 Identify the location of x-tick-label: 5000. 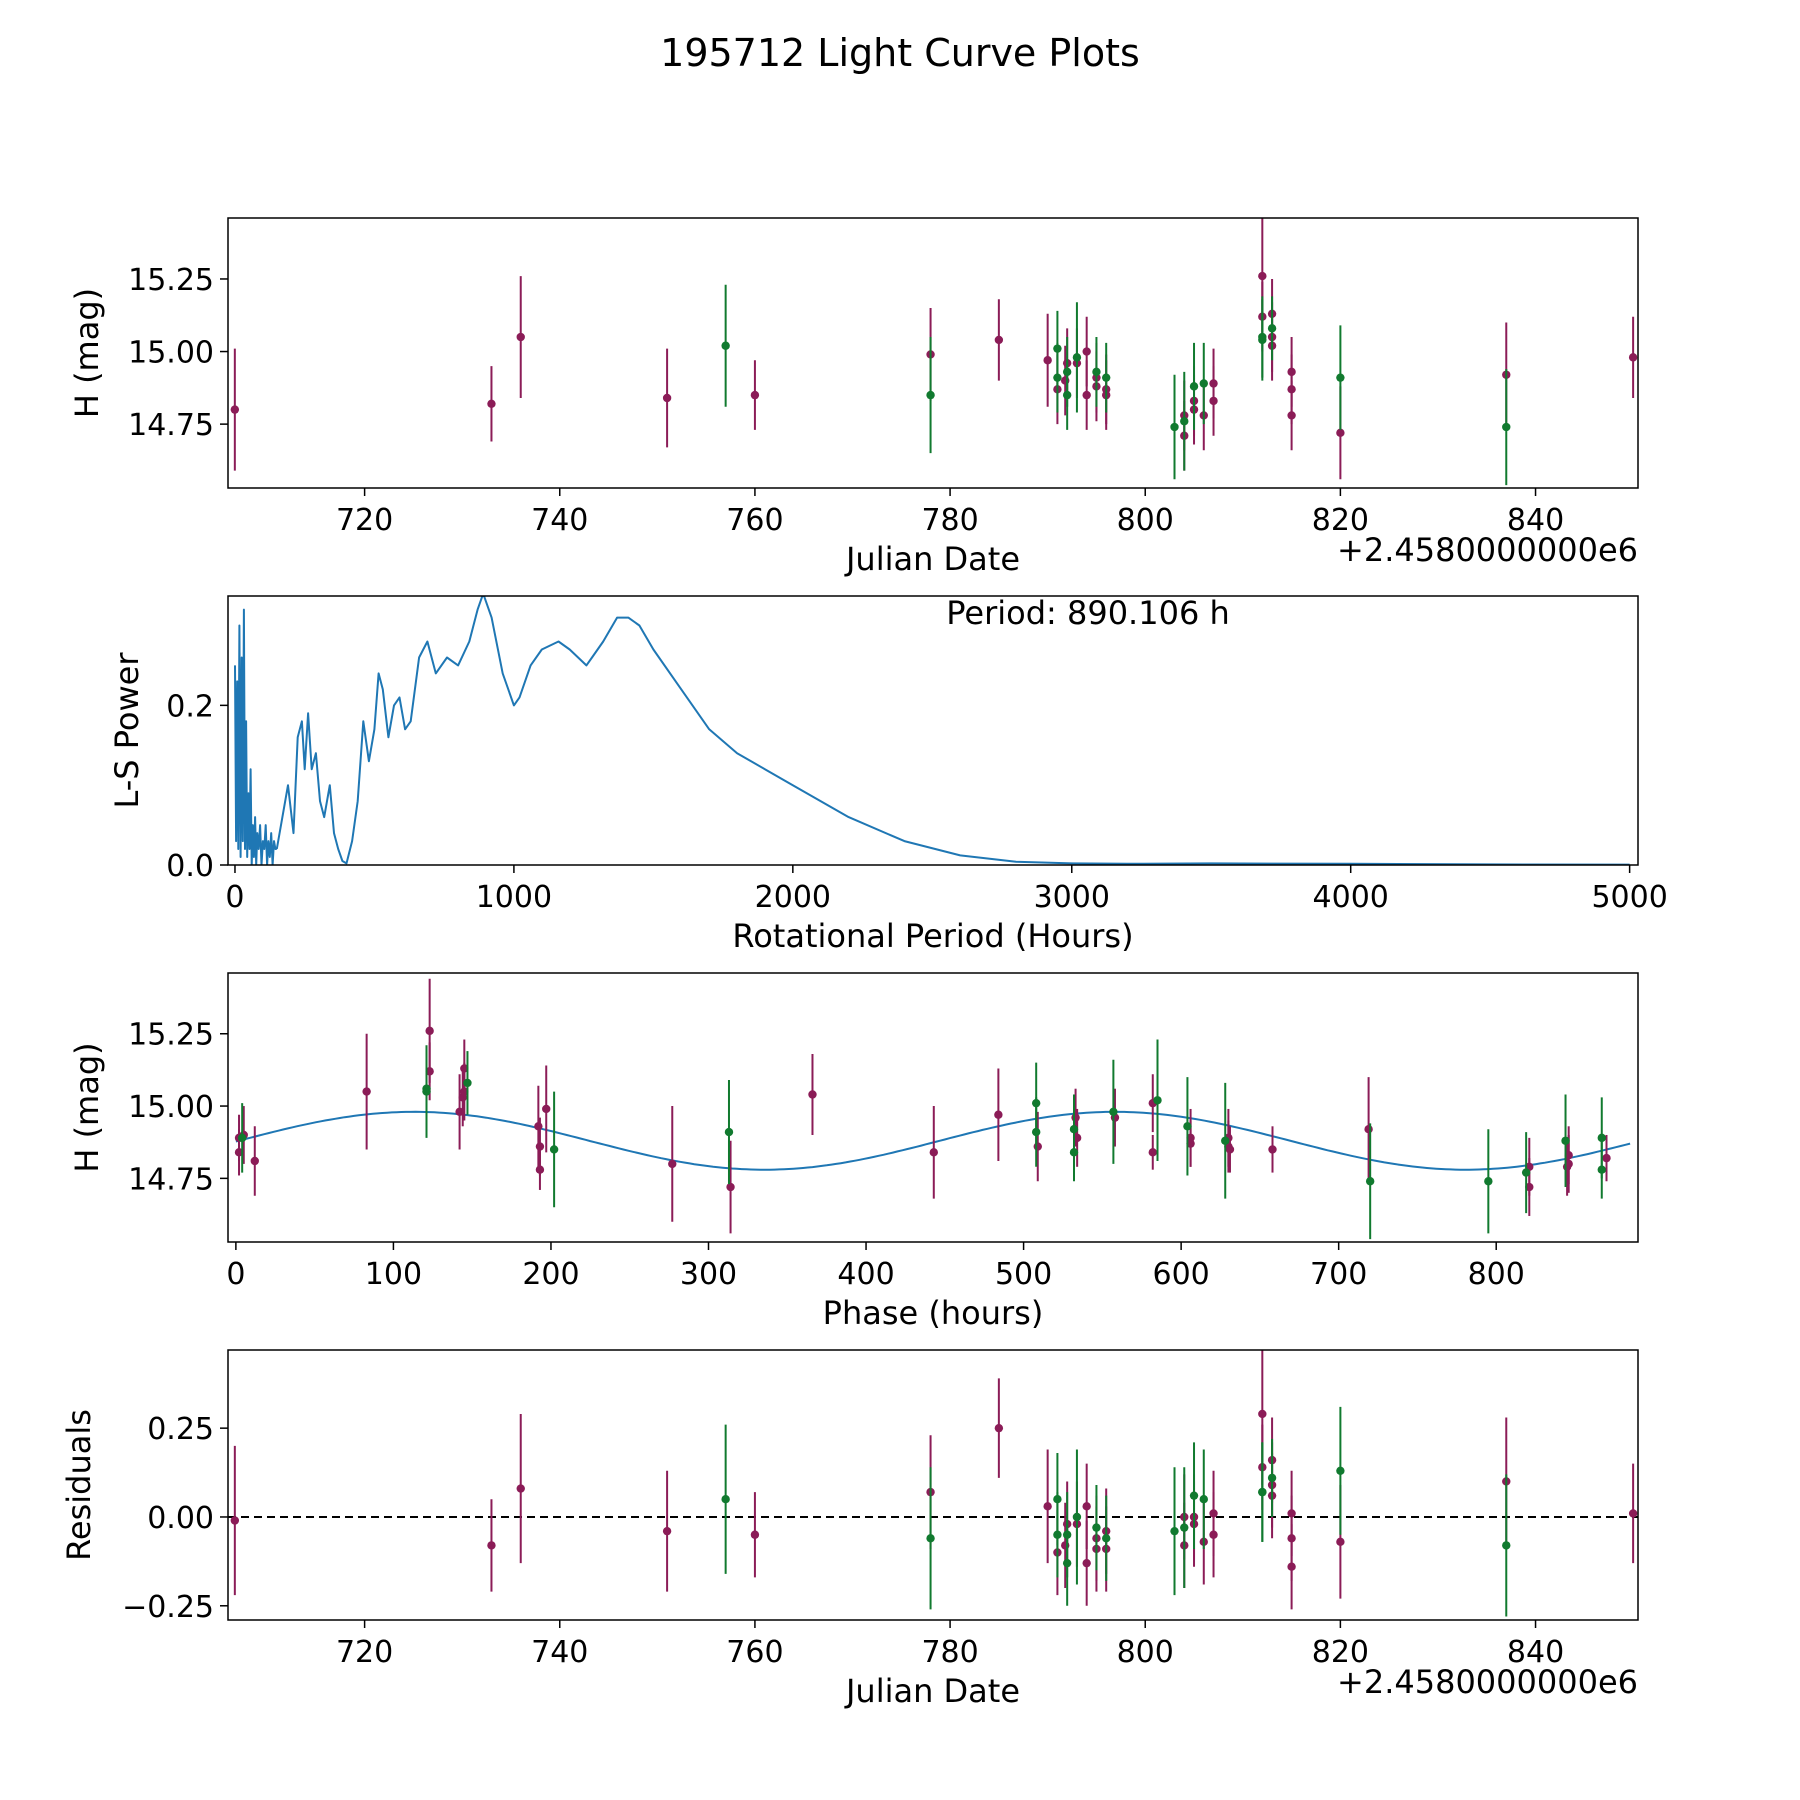
(1629, 897).